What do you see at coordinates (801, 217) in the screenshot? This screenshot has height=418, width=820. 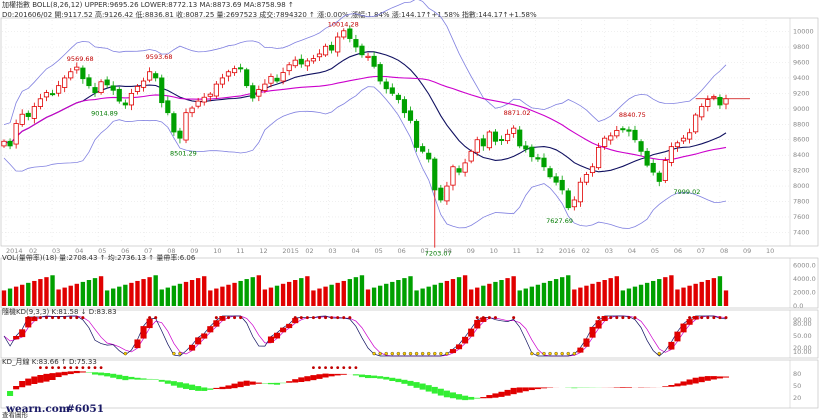 I see `y-tick-label: 7600` at bounding box center [801, 217].